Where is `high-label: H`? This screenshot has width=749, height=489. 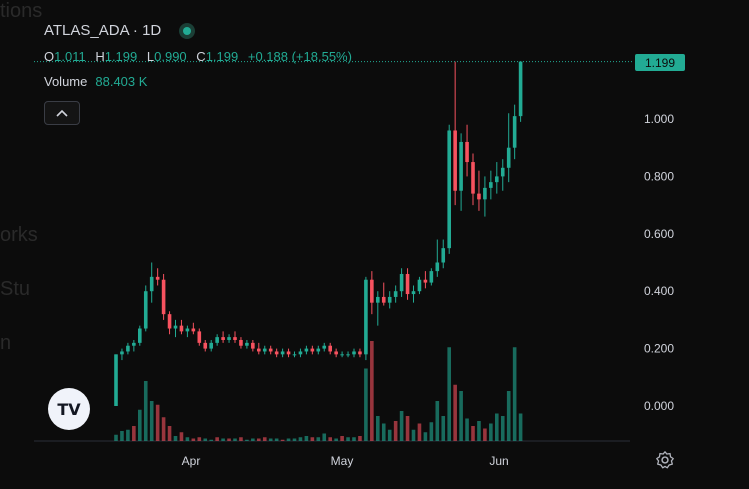 high-label: H is located at coordinates (100, 56).